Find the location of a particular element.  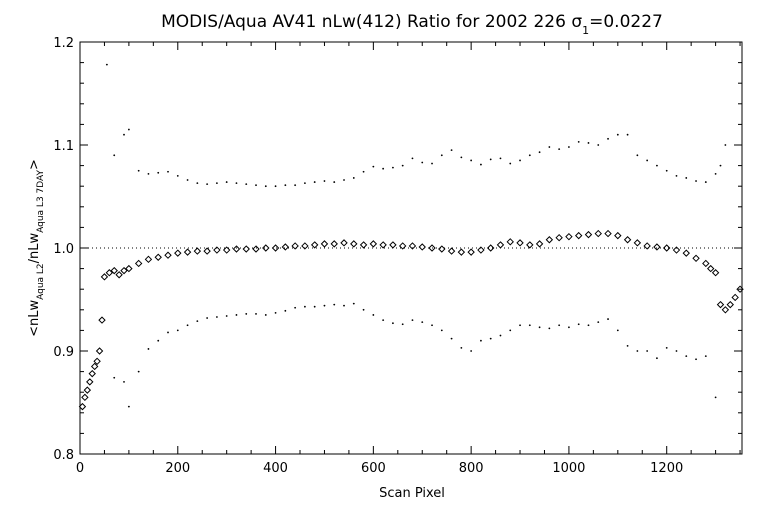

x-tick-label: 1200 is located at coordinates (666, 468).